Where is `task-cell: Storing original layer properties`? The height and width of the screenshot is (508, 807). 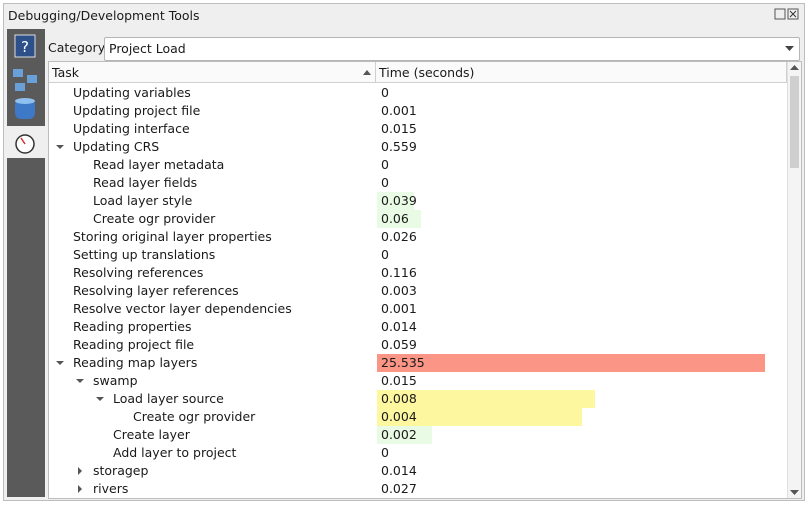
task-cell: Storing original layer properties is located at coordinates (172, 236).